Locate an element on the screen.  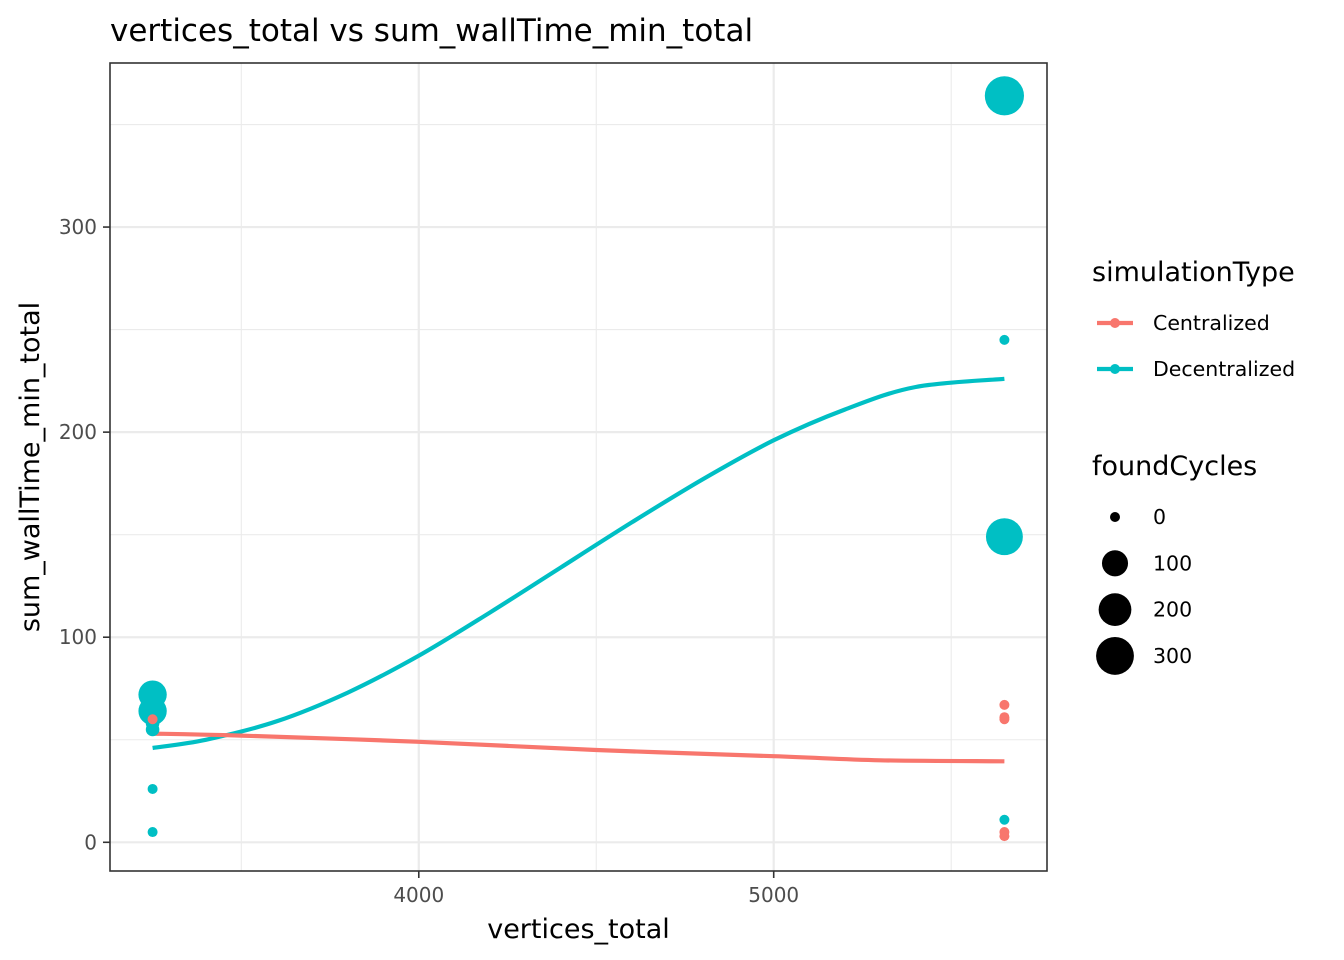
y-tick-label: 200 is located at coordinates (78, 432).